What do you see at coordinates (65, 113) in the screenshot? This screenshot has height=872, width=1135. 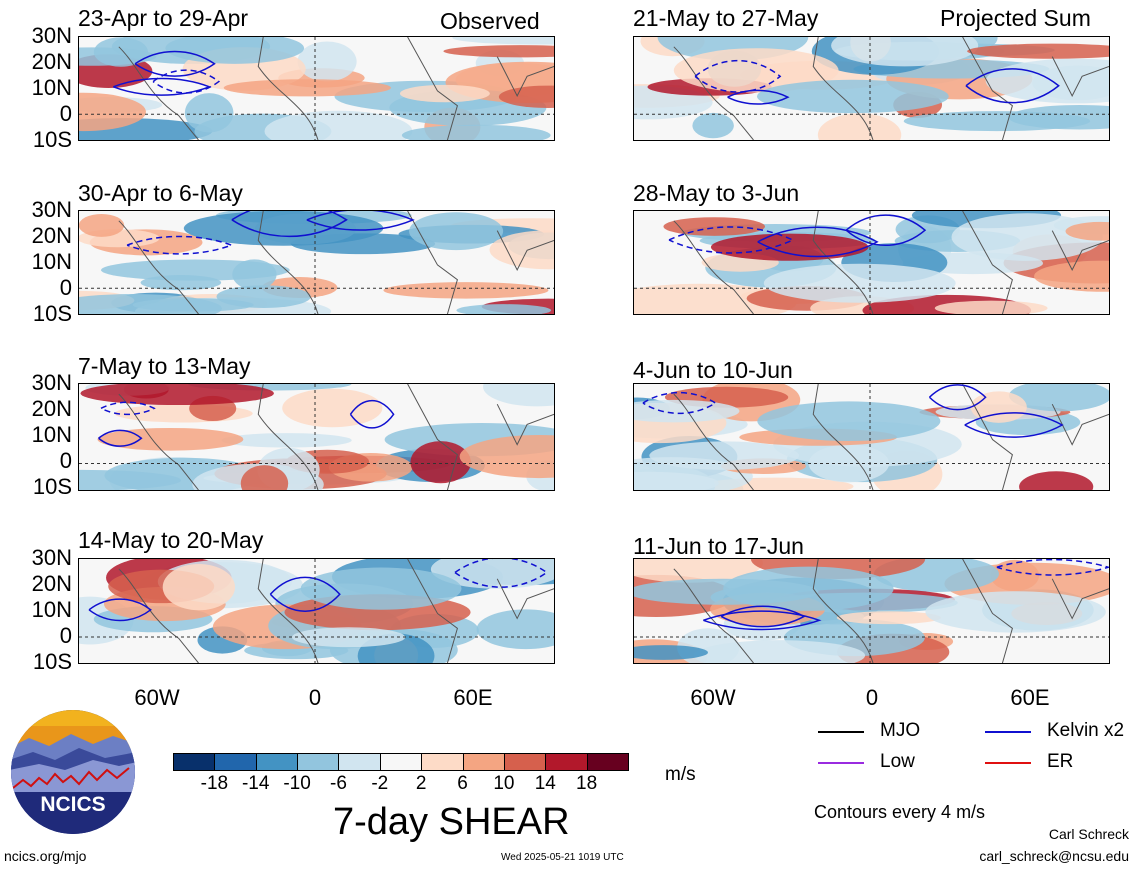 I see `lat-label-row1: 0` at bounding box center [65, 113].